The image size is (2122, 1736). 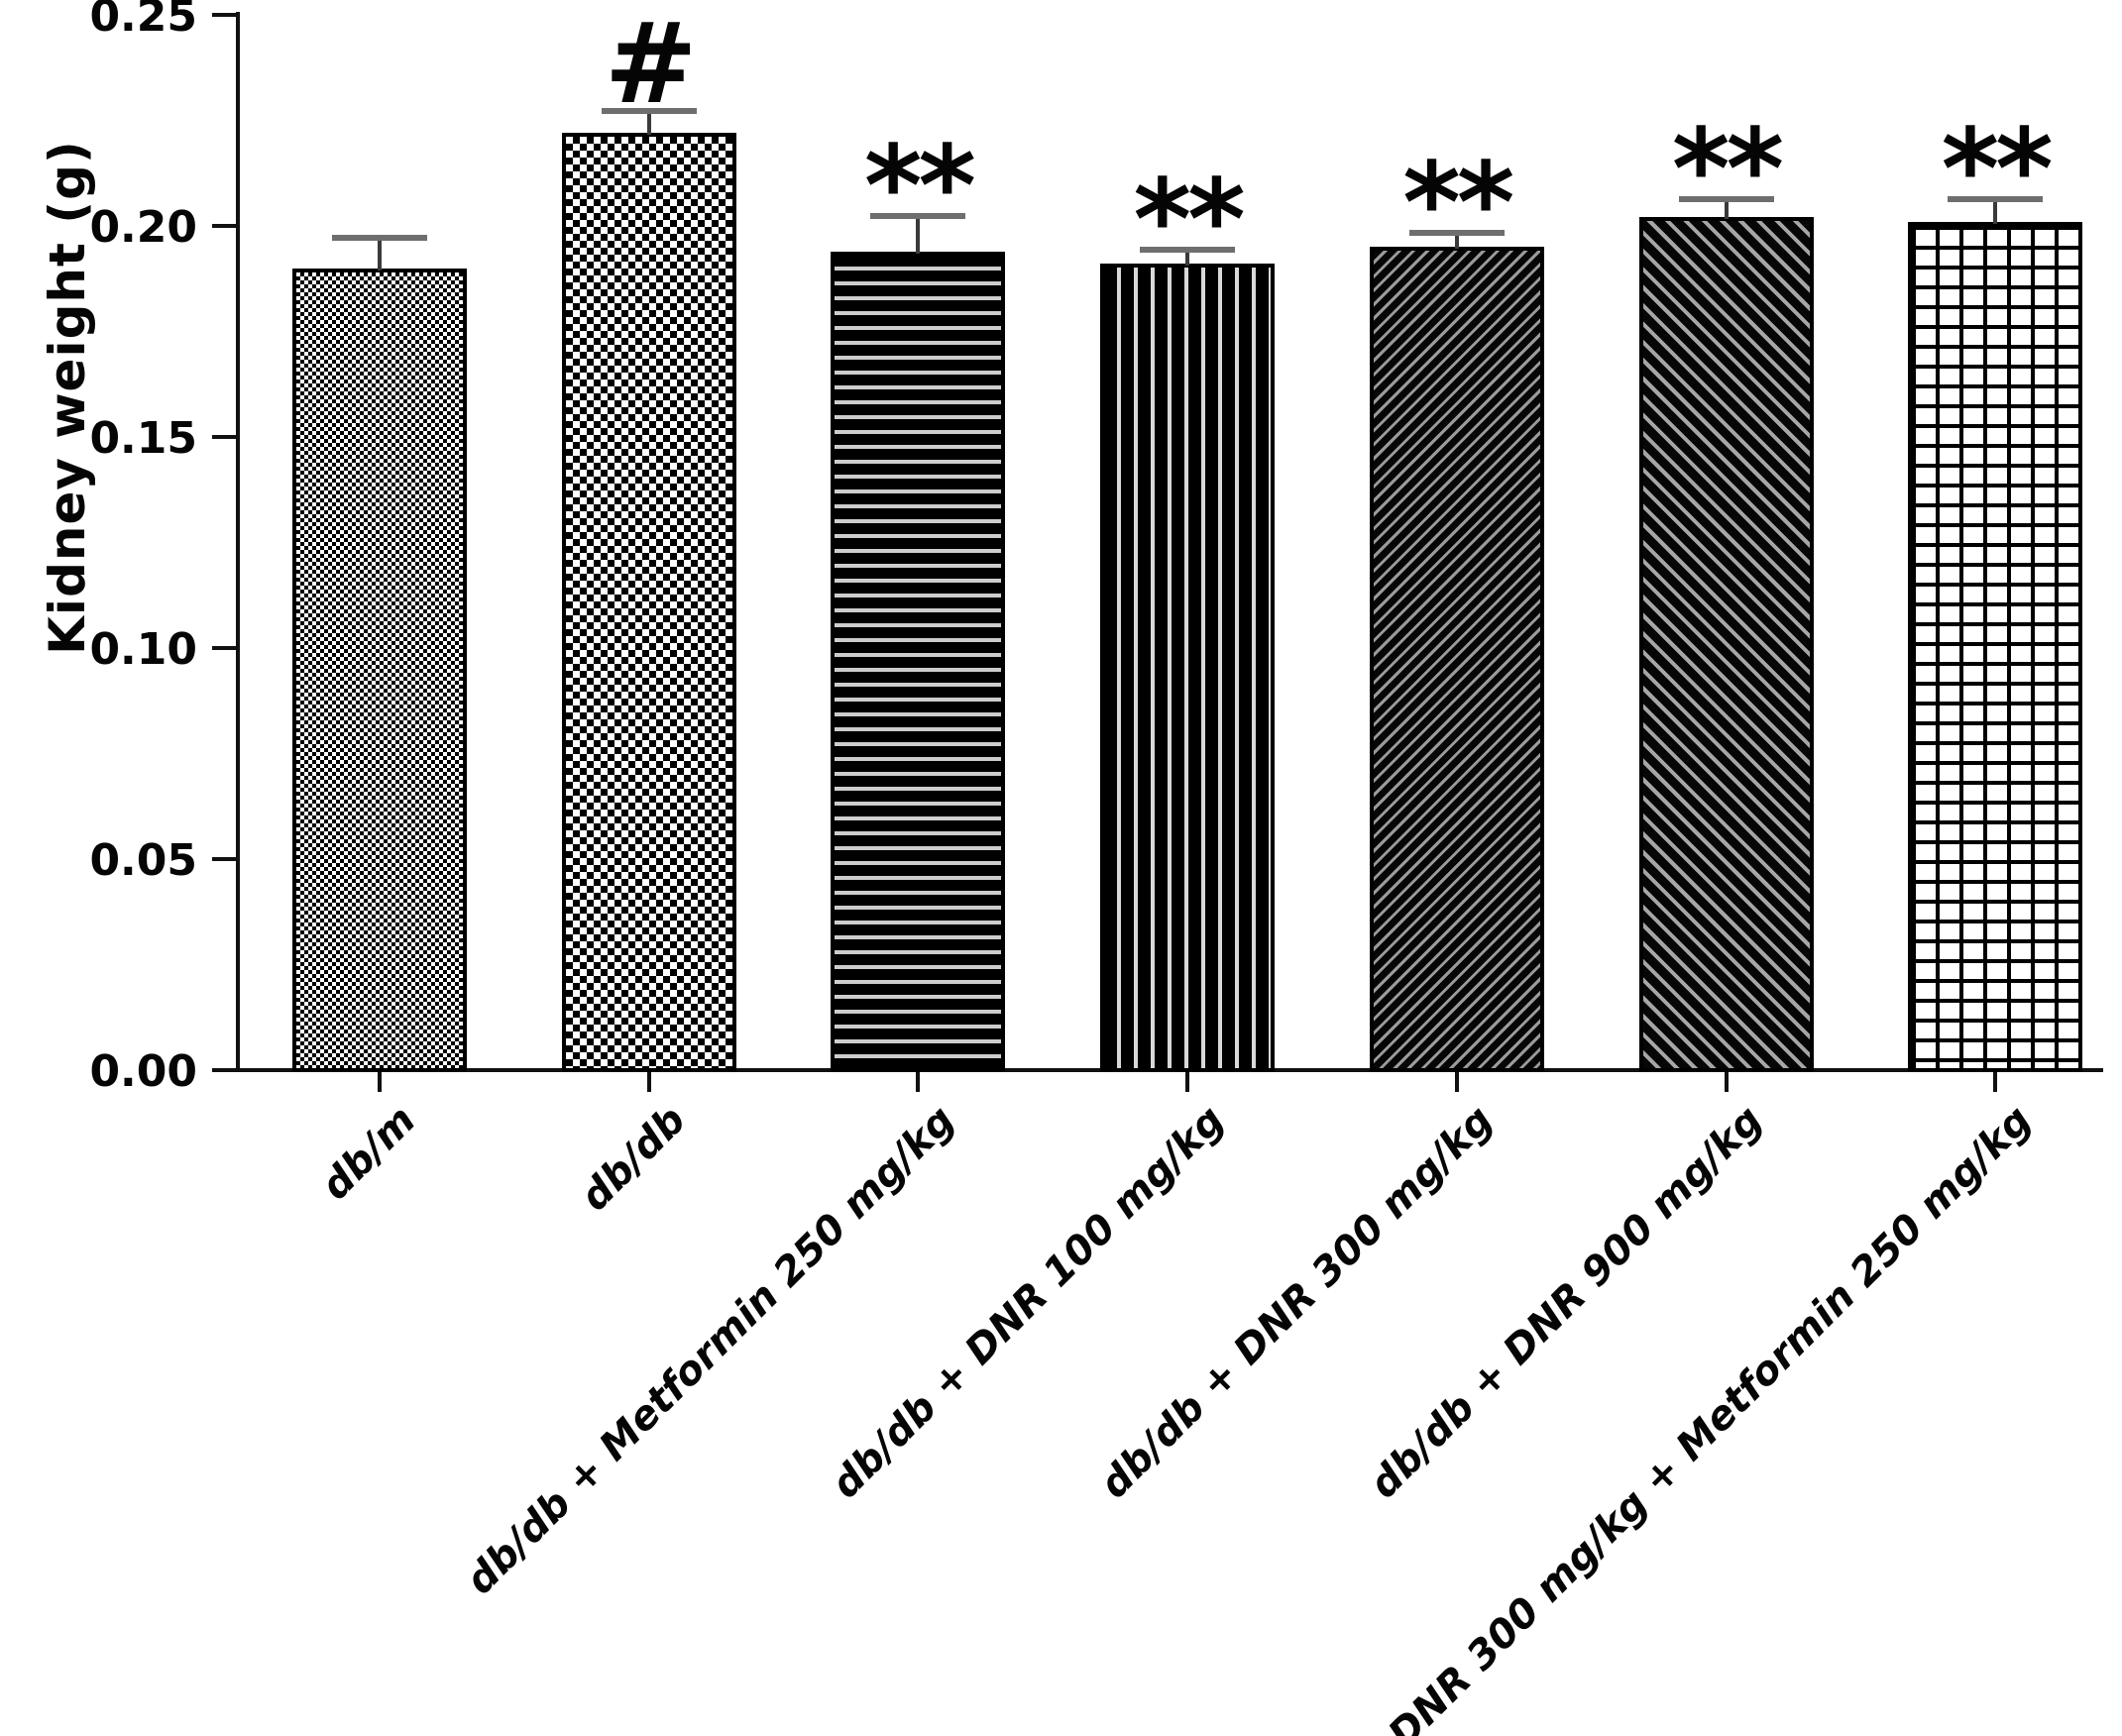 I want to click on bar-fine-checker, so click(x=380, y=670).